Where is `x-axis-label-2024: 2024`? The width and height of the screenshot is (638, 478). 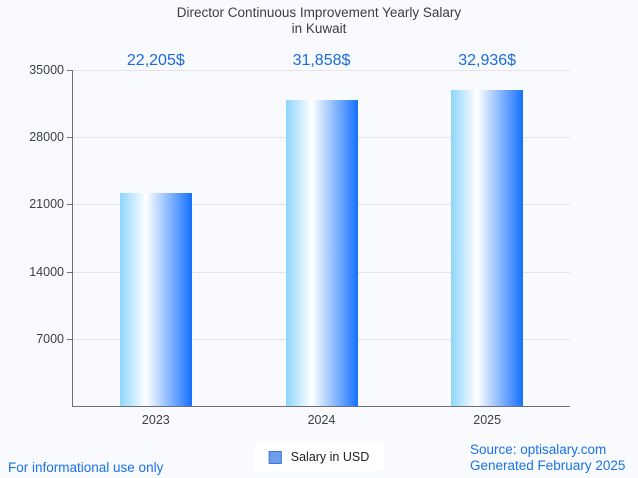
x-axis-label-2024: 2024 is located at coordinates (321, 420).